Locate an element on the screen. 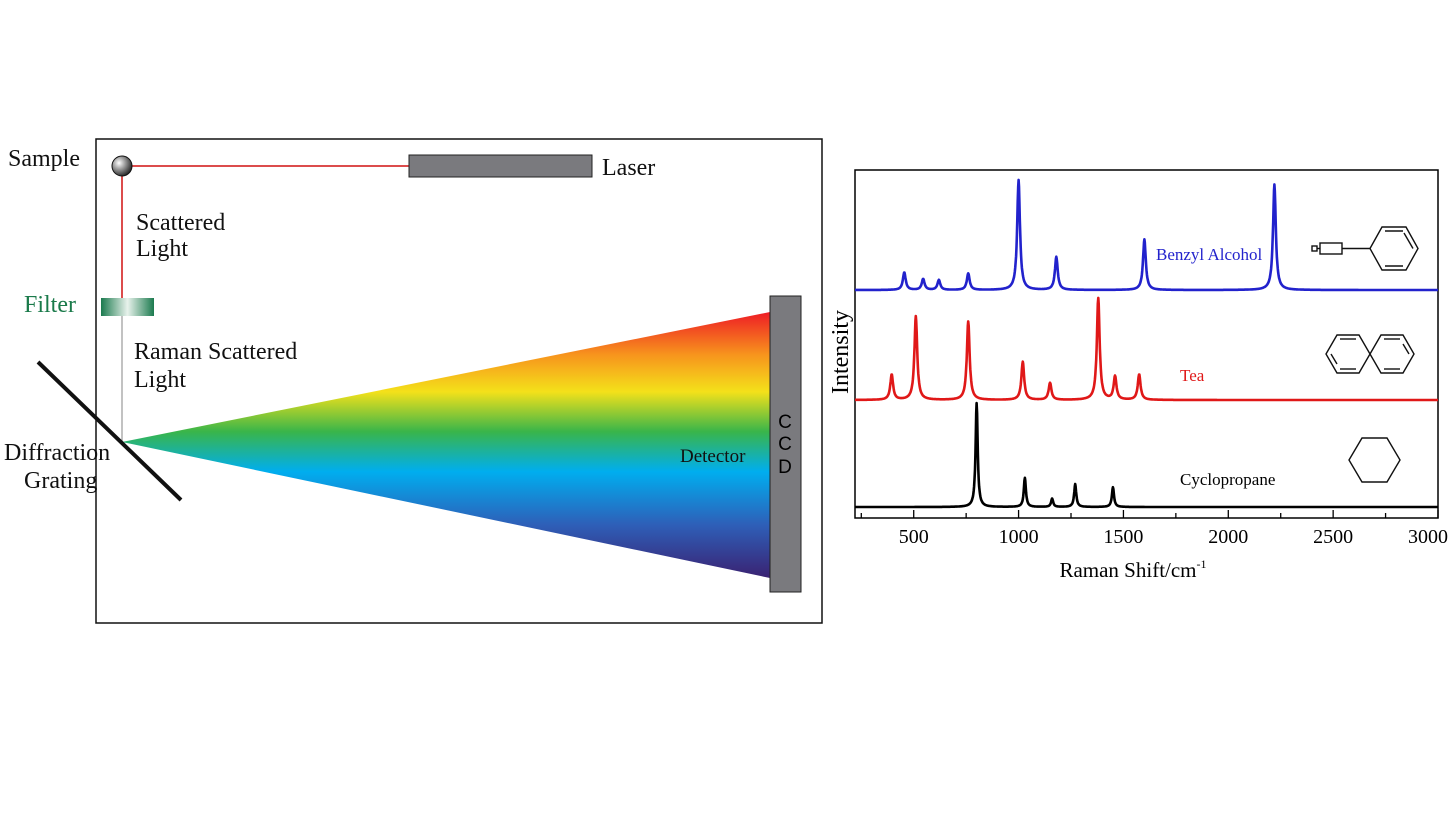 The height and width of the screenshot is (816, 1456). x-tick-label: 500 is located at coordinates (914, 537).